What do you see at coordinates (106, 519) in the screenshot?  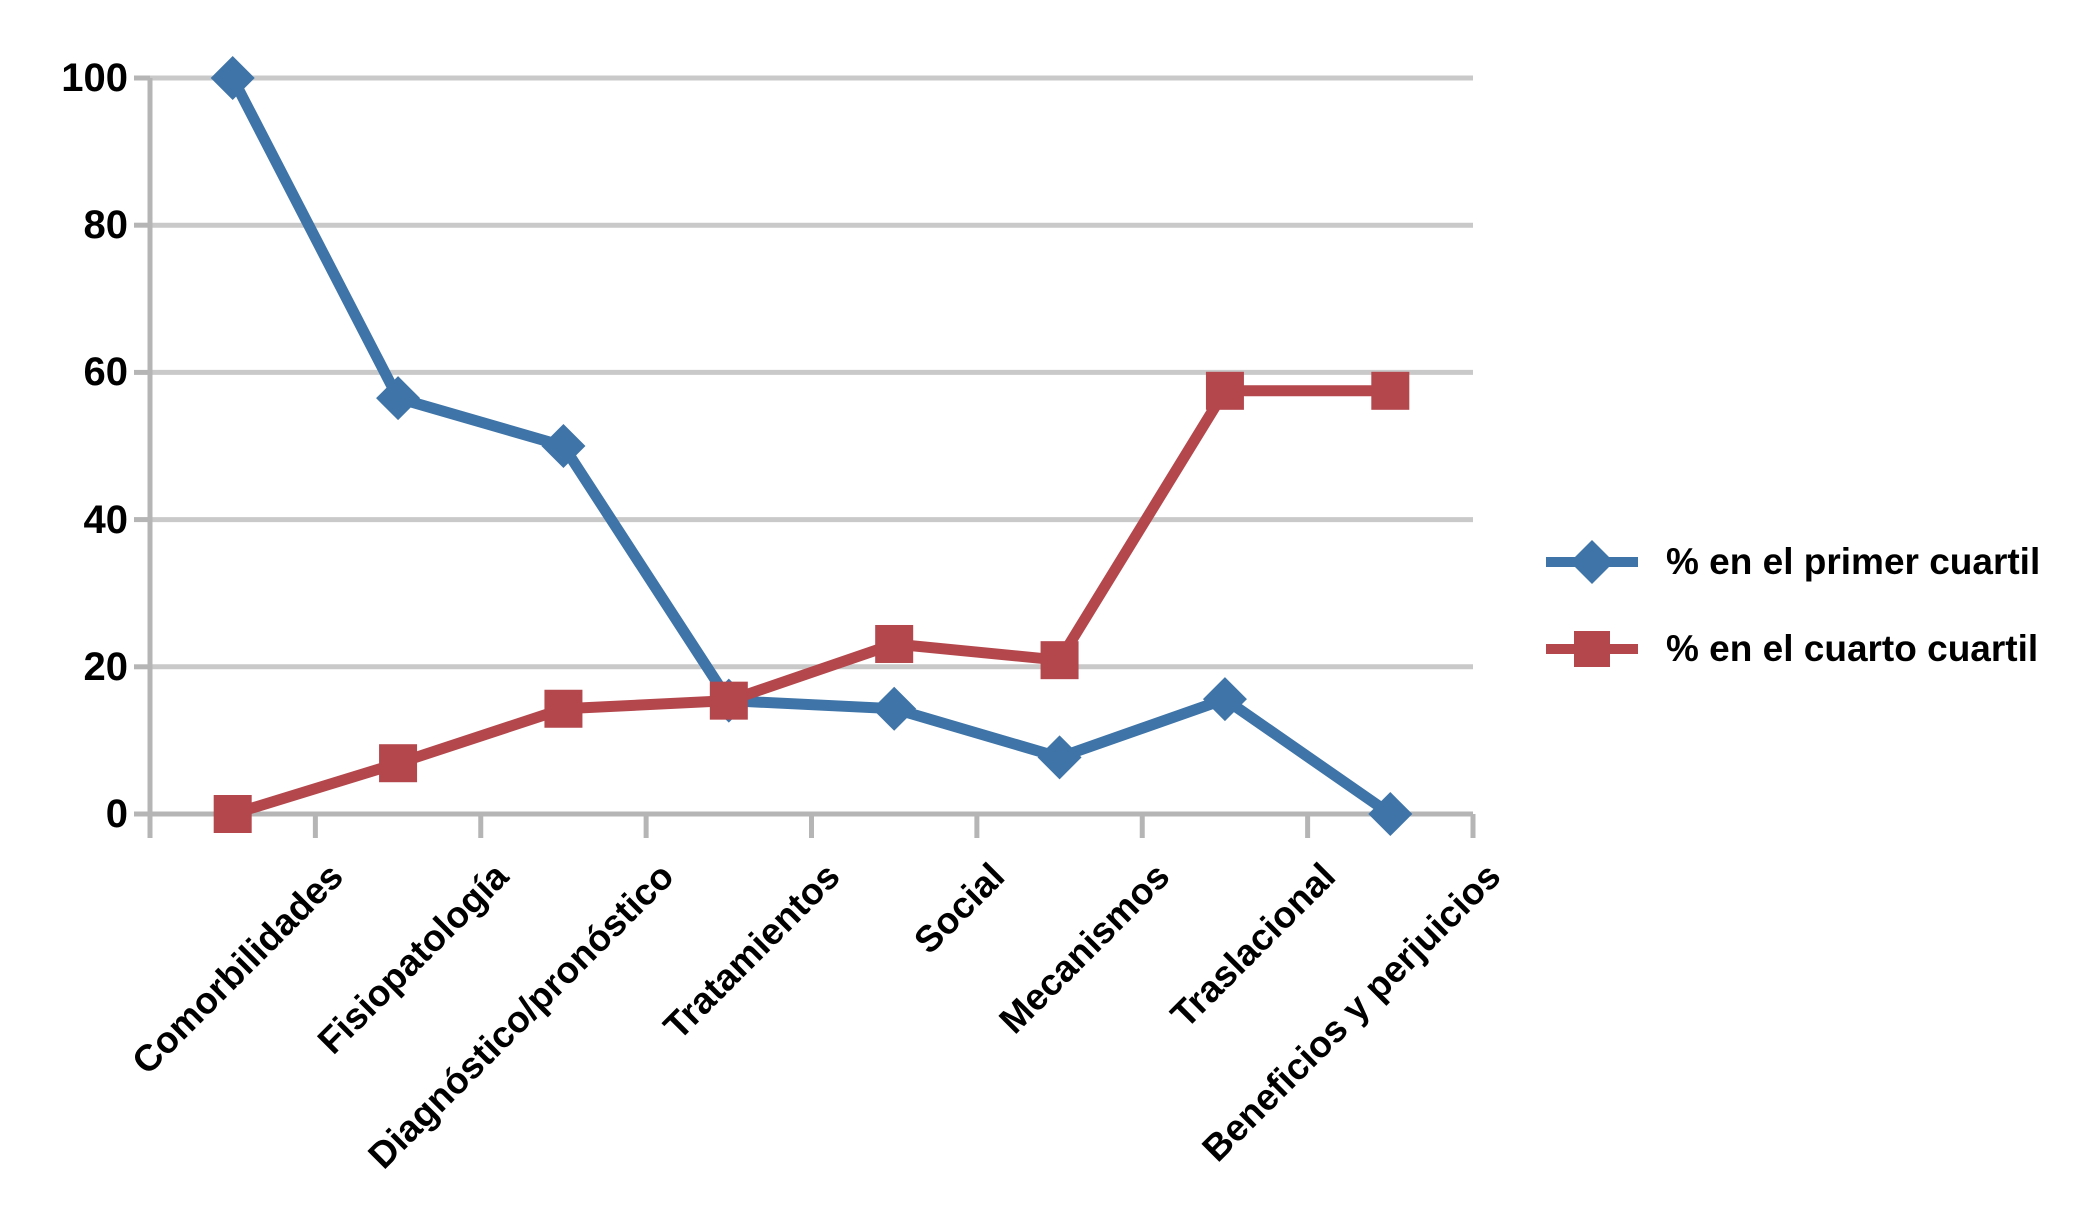 I see `y-tick-label-40: 40` at bounding box center [106, 519].